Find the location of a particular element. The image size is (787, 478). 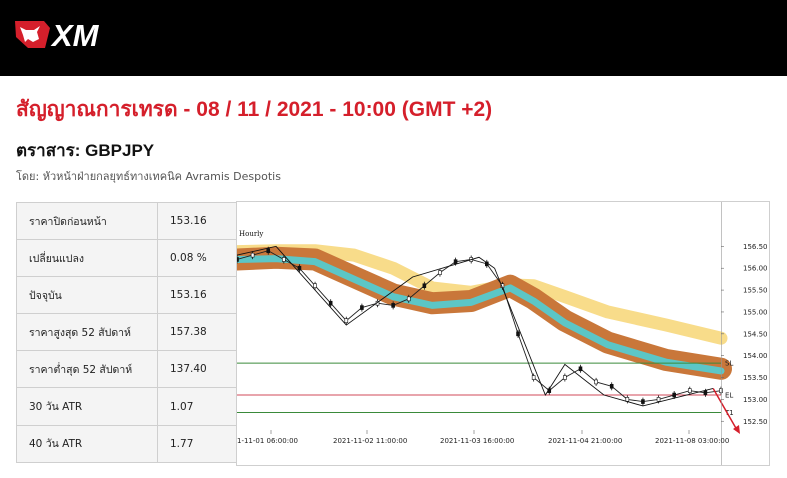

timeframe-label: Hourly is located at coordinates (251, 234).